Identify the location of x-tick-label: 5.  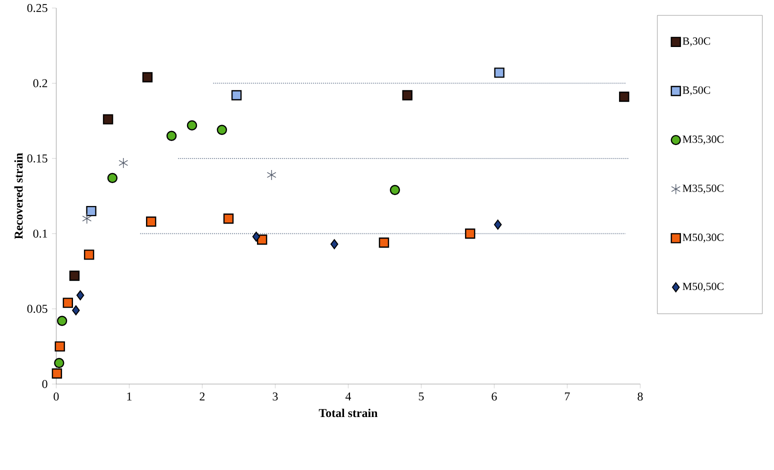
(421, 396).